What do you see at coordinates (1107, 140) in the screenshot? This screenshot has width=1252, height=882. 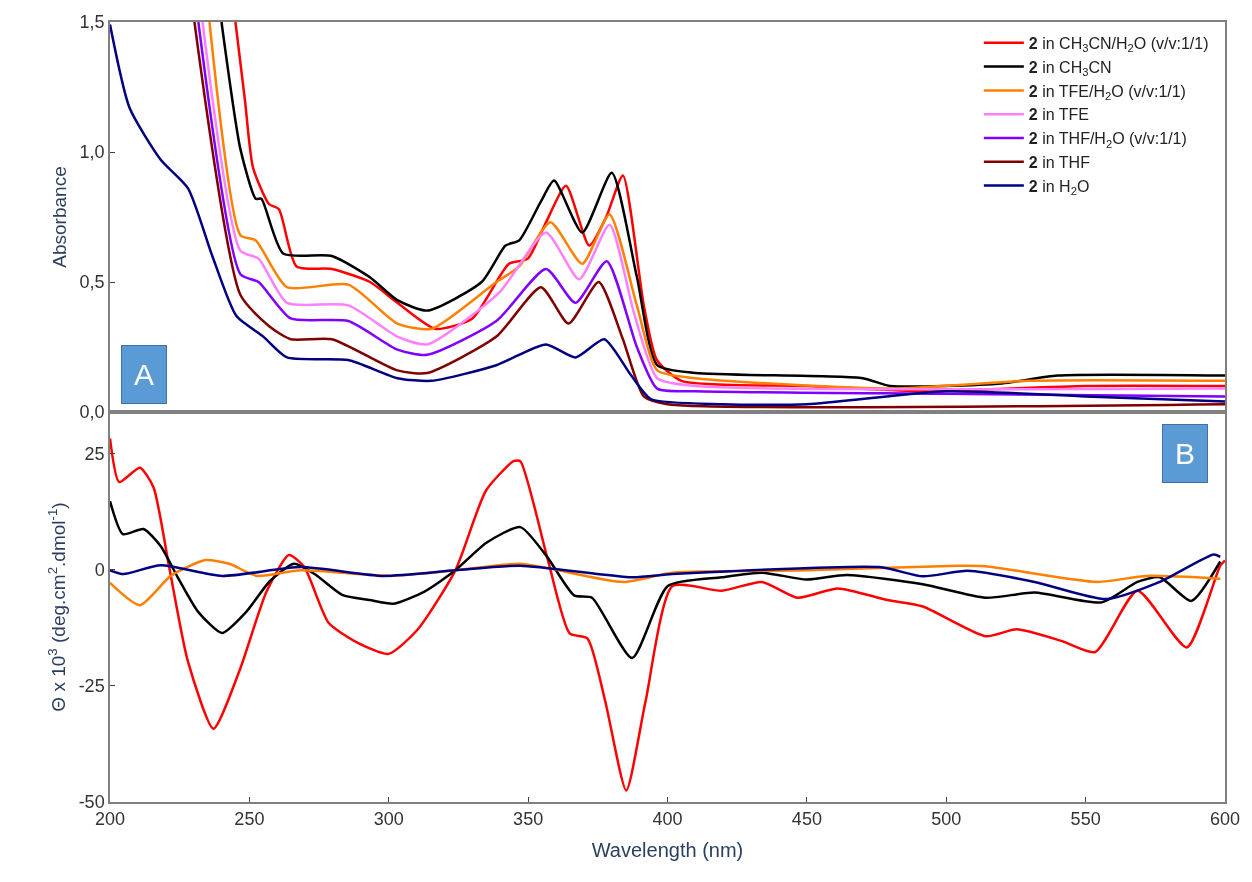 I see `legend-label: 2 in THF/H$_{2}$O (v/v:1/1)` at bounding box center [1107, 140].